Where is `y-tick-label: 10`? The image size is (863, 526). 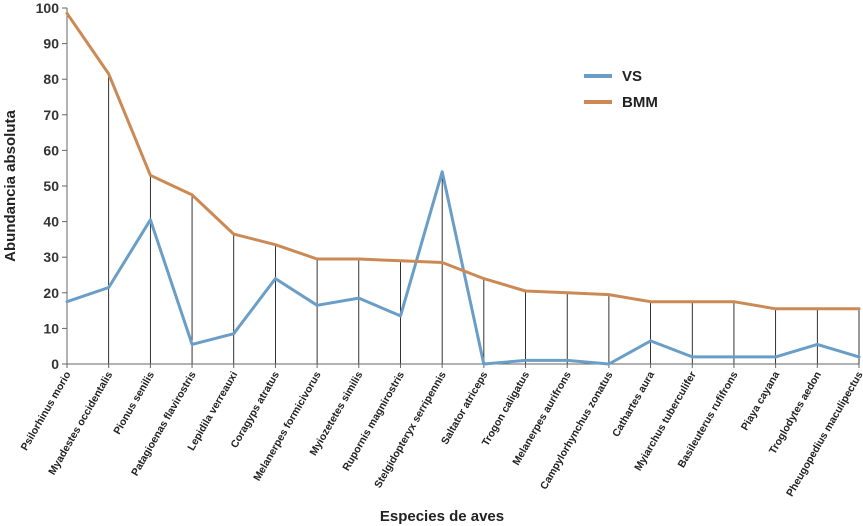 y-tick-label: 10 is located at coordinates (51, 328).